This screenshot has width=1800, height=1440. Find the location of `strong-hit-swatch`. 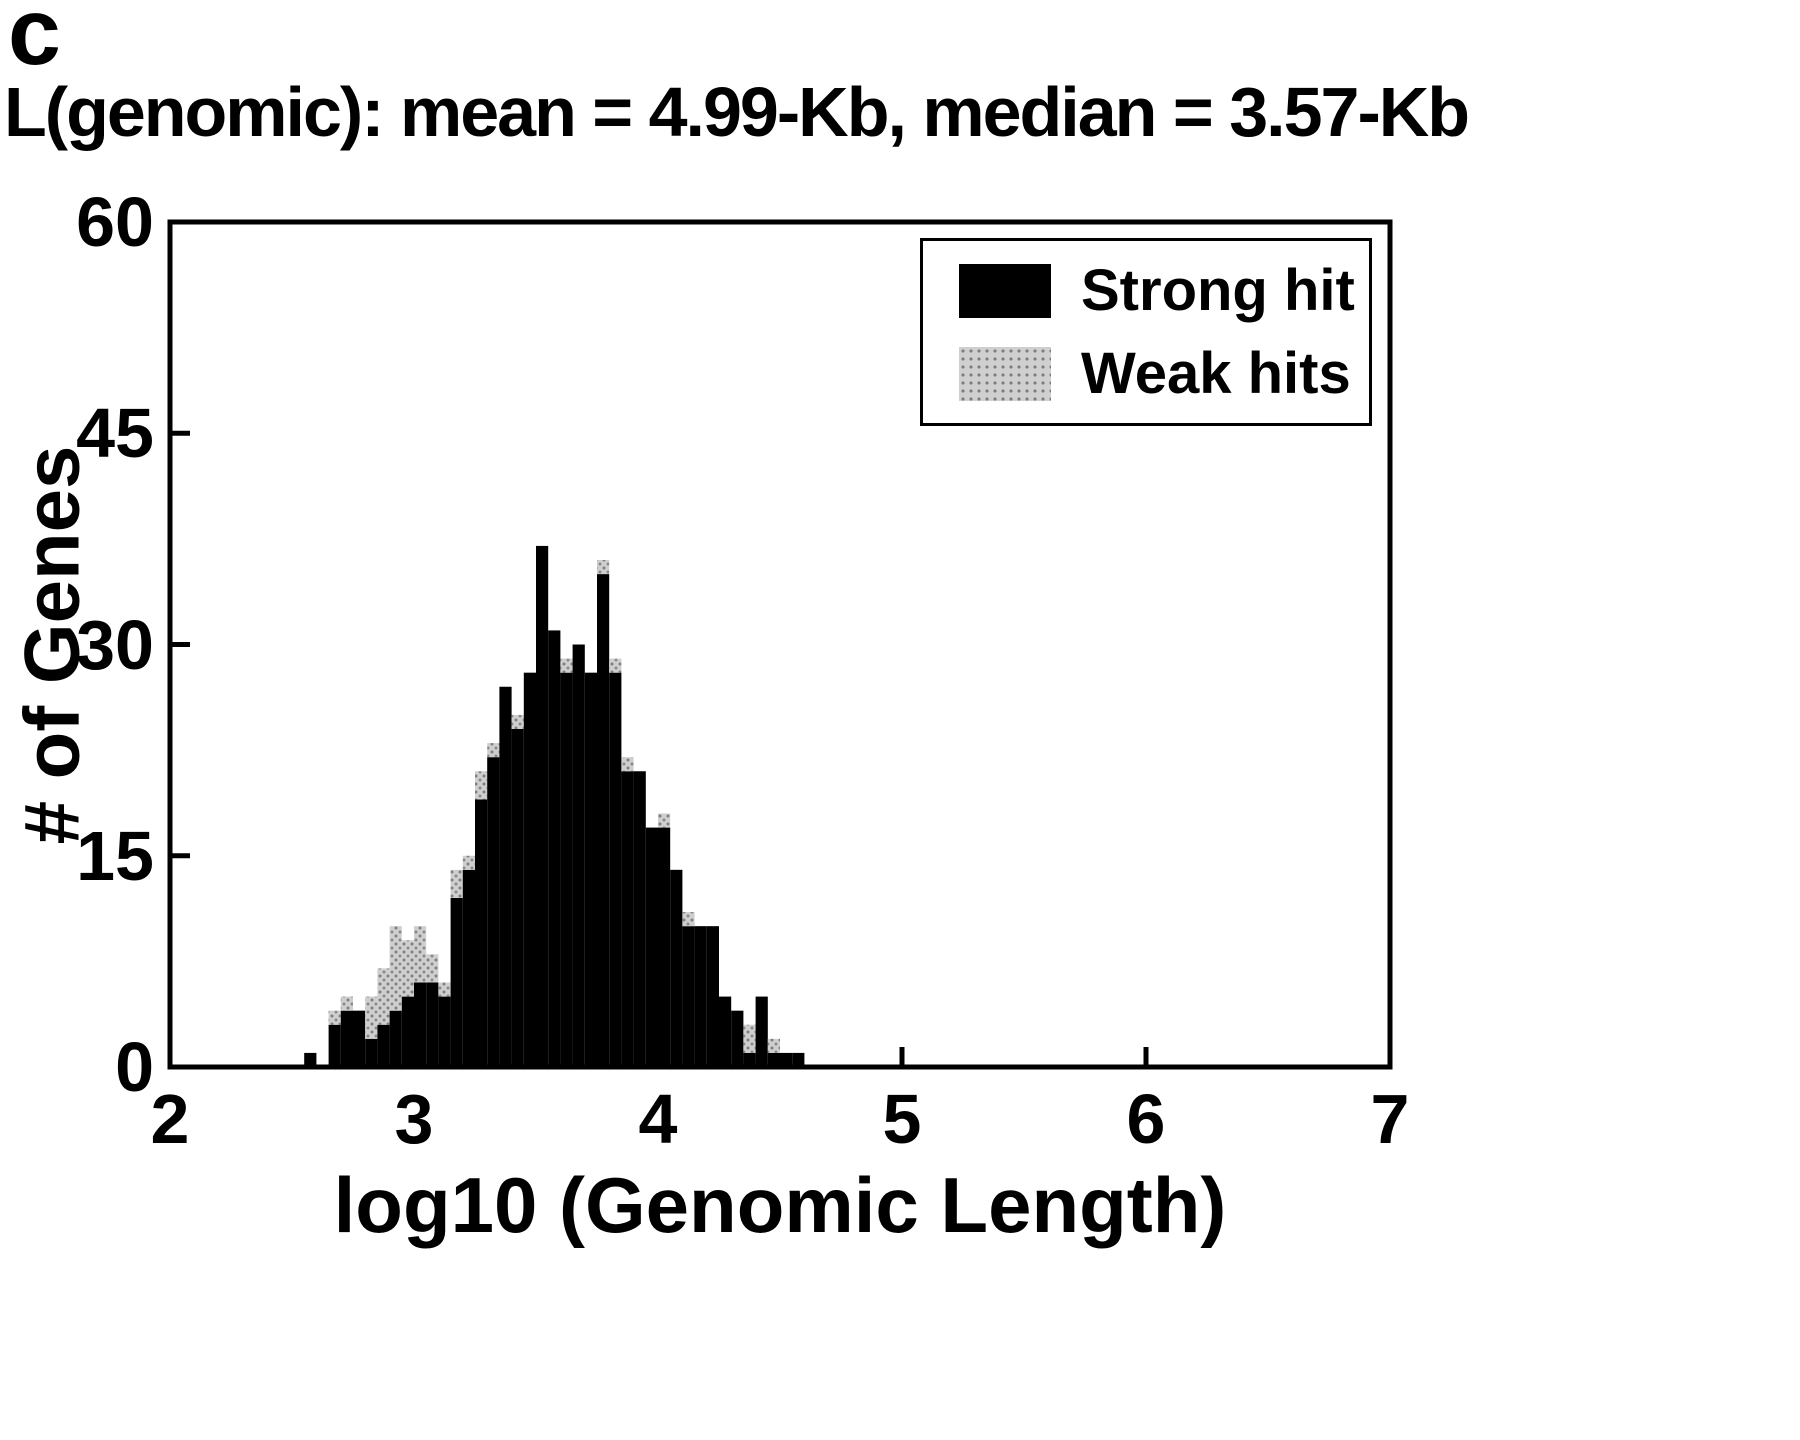

strong-hit-swatch is located at coordinates (1005, 290).